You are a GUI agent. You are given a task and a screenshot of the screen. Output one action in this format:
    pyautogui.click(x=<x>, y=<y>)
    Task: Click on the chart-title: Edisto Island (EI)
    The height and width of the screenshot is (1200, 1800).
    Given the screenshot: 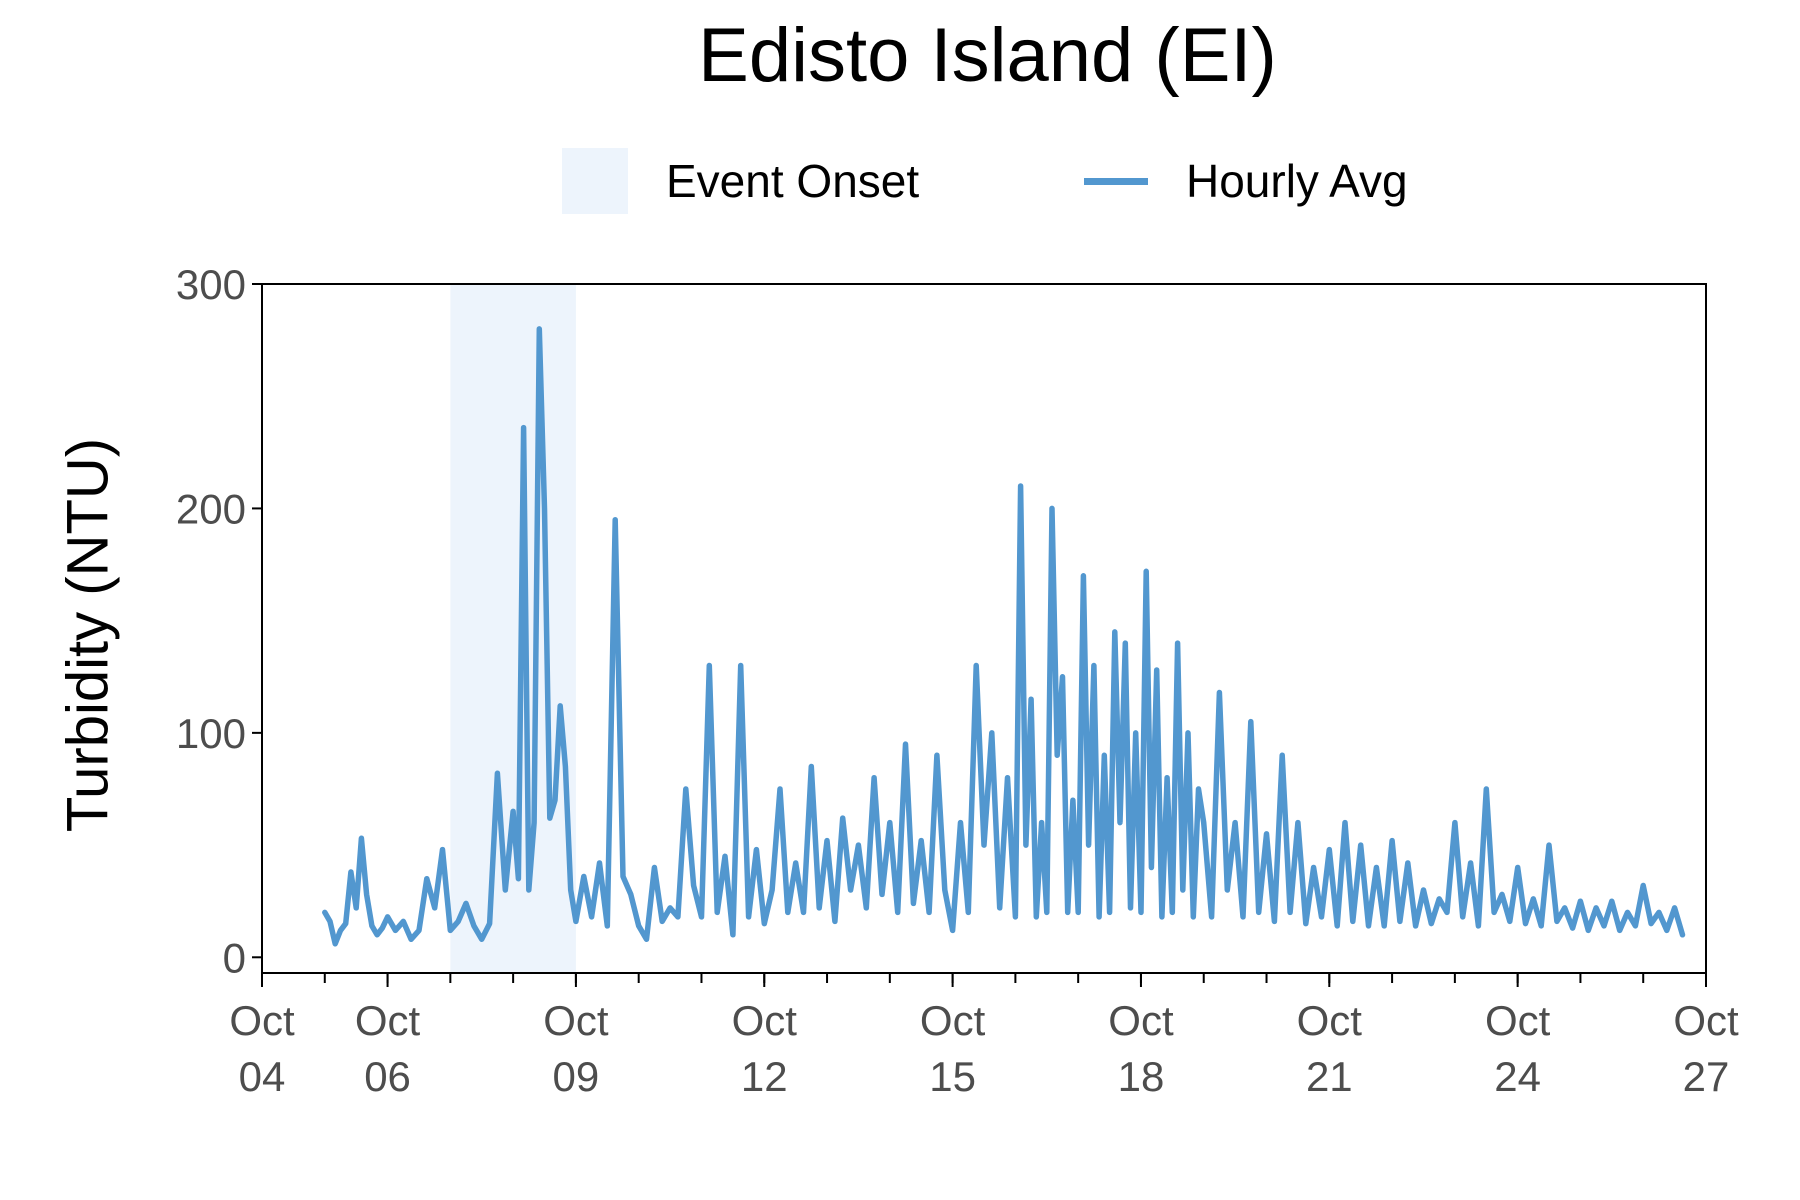 What is the action you would take?
    pyautogui.click(x=987, y=55)
    